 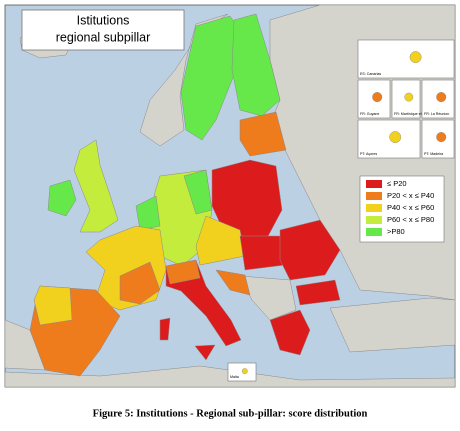 What do you see at coordinates (433, 154) in the screenshot?
I see `inset-label: PT: Madeira` at bounding box center [433, 154].